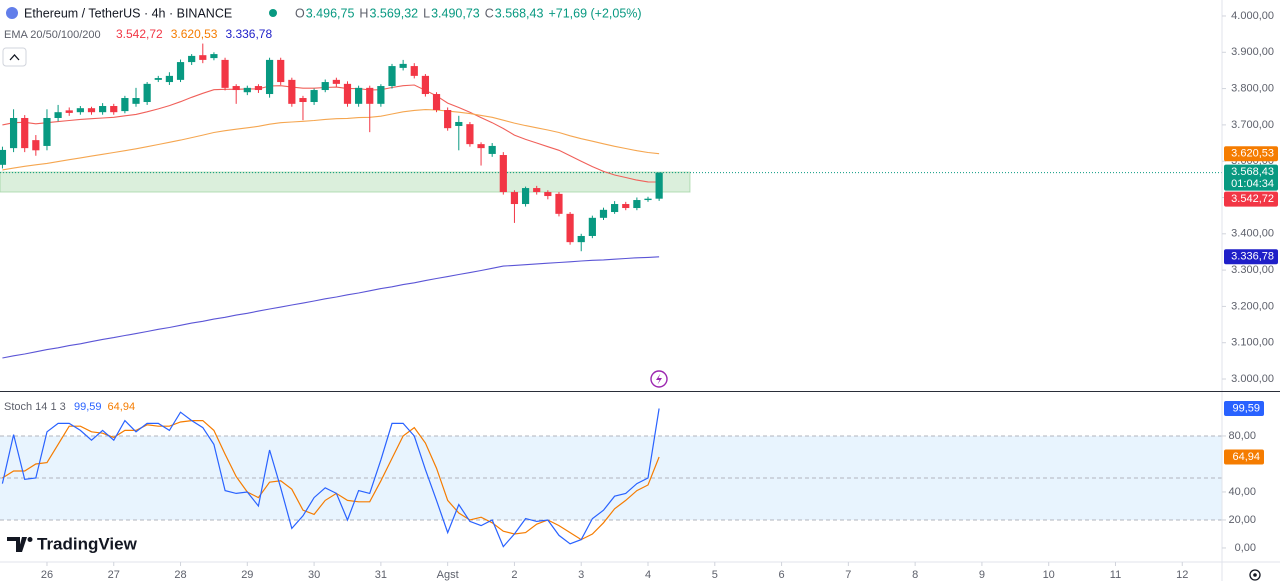  What do you see at coordinates (194, 34) in the screenshot?
I see `ema-last-value: 3.620,53` at bounding box center [194, 34].